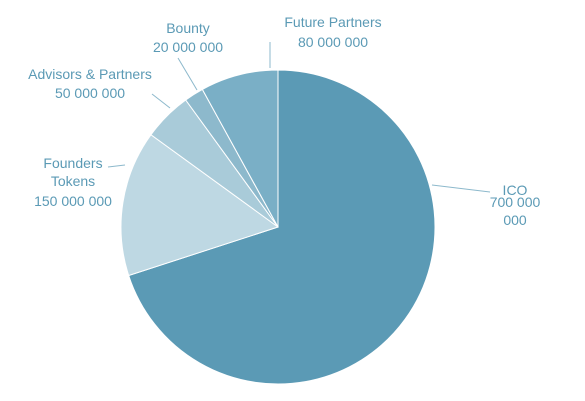 Image resolution: width=585 pixels, height=401 pixels. I want to click on value-label: 150 000 000, so click(73, 201).